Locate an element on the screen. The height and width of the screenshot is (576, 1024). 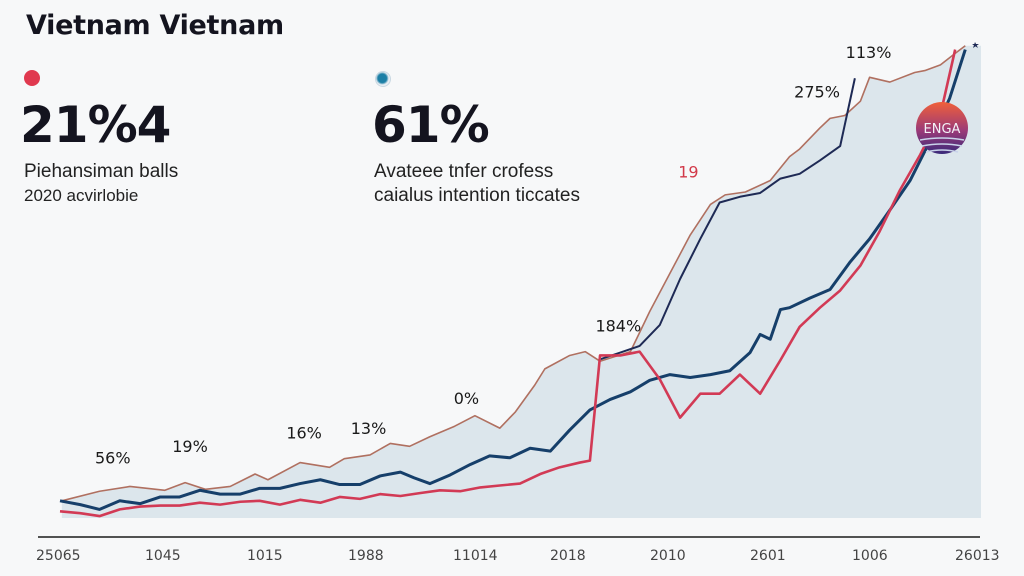
end-star-icon is located at coordinates (975, 45).